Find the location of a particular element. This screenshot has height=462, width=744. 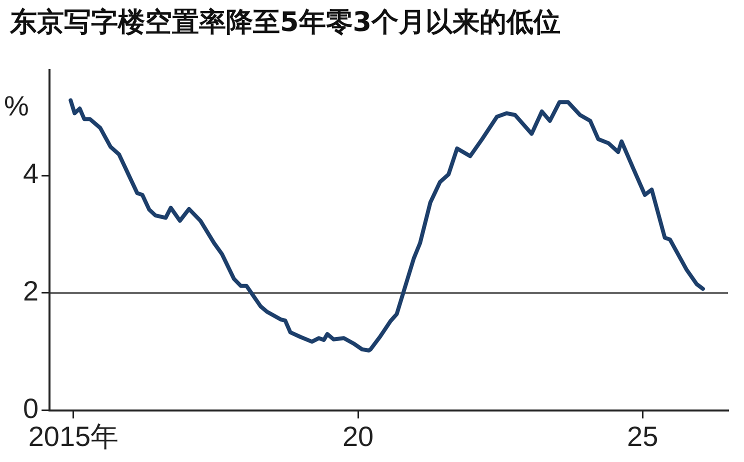

y-tick-label: 2 is located at coordinates (30, 291).